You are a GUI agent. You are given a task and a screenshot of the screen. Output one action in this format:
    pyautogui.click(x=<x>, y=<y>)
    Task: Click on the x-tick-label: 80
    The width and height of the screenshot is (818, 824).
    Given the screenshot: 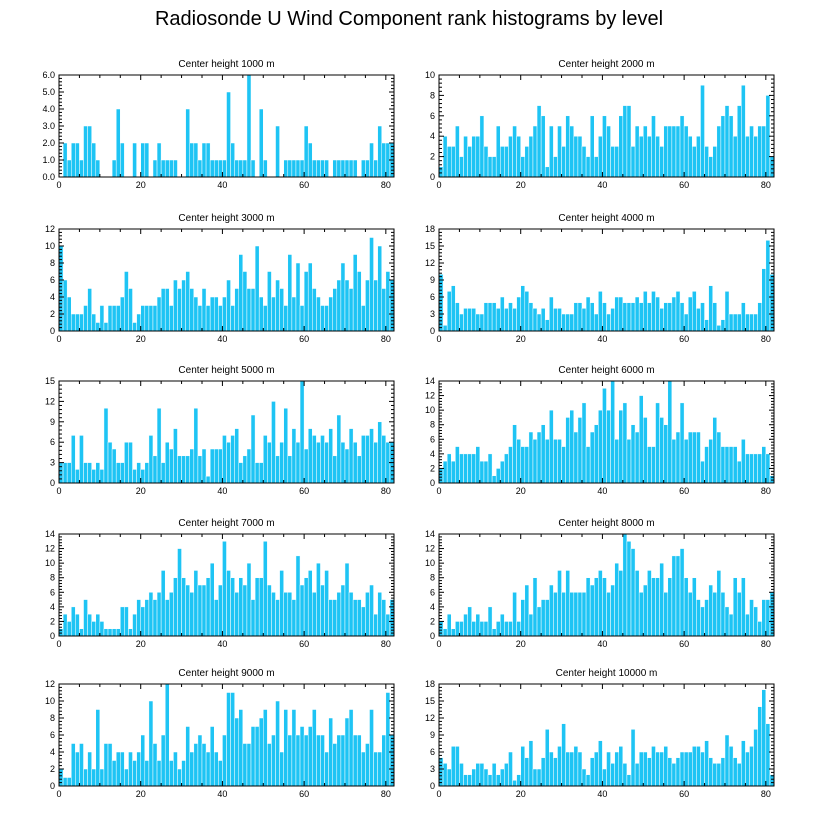 What is the action you would take?
    pyautogui.click(x=386, y=644)
    